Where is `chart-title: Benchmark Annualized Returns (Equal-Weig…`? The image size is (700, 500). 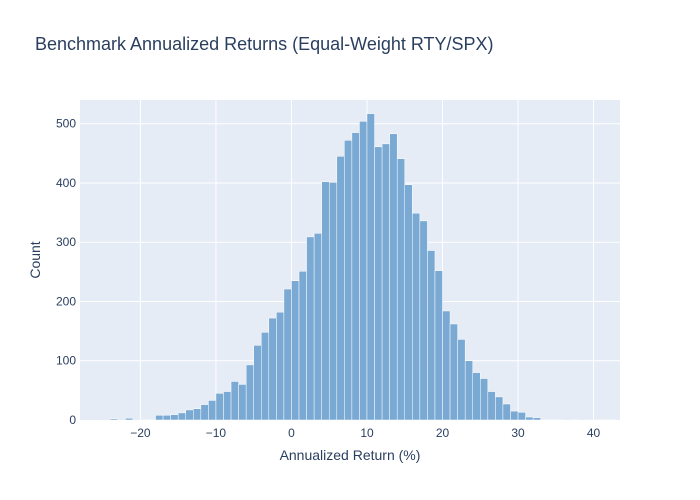 chart-title: Benchmark Annualized Returns (Equal-Weig… is located at coordinates (264, 44).